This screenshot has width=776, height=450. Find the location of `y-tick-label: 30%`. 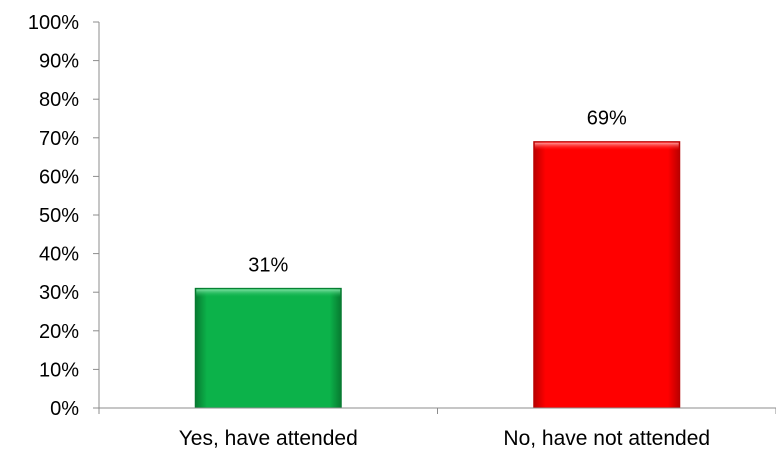

y-tick-label: 30% is located at coordinates (59, 293).